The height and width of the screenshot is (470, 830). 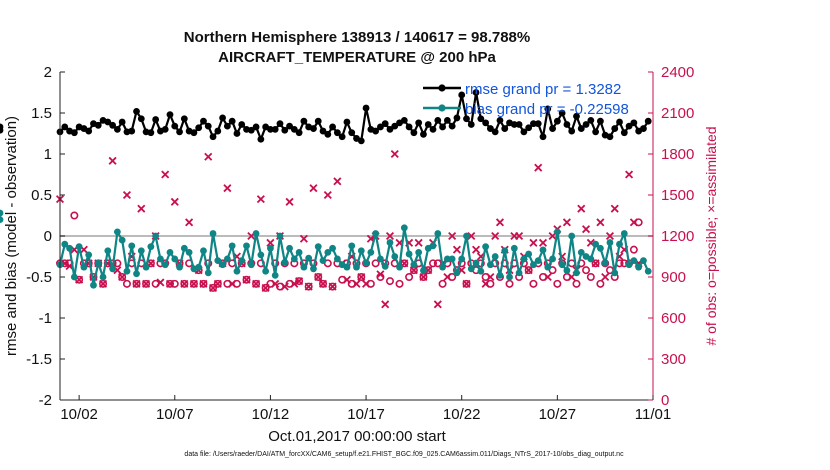 I want to click on x-tick-label: 10/07, so click(x=175, y=414).